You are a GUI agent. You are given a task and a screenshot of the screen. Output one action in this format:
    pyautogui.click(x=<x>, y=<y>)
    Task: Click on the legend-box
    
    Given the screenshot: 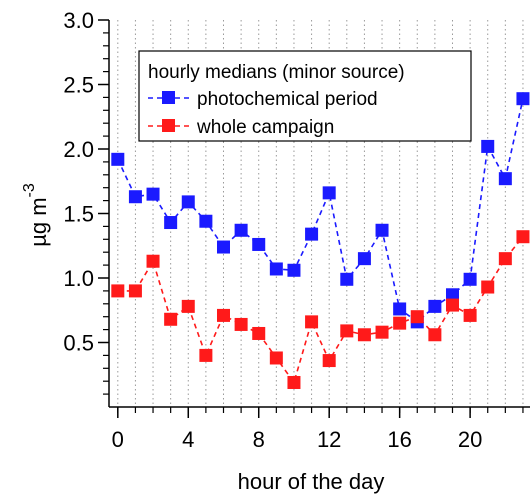 What is the action you would take?
    pyautogui.click(x=305, y=96)
    